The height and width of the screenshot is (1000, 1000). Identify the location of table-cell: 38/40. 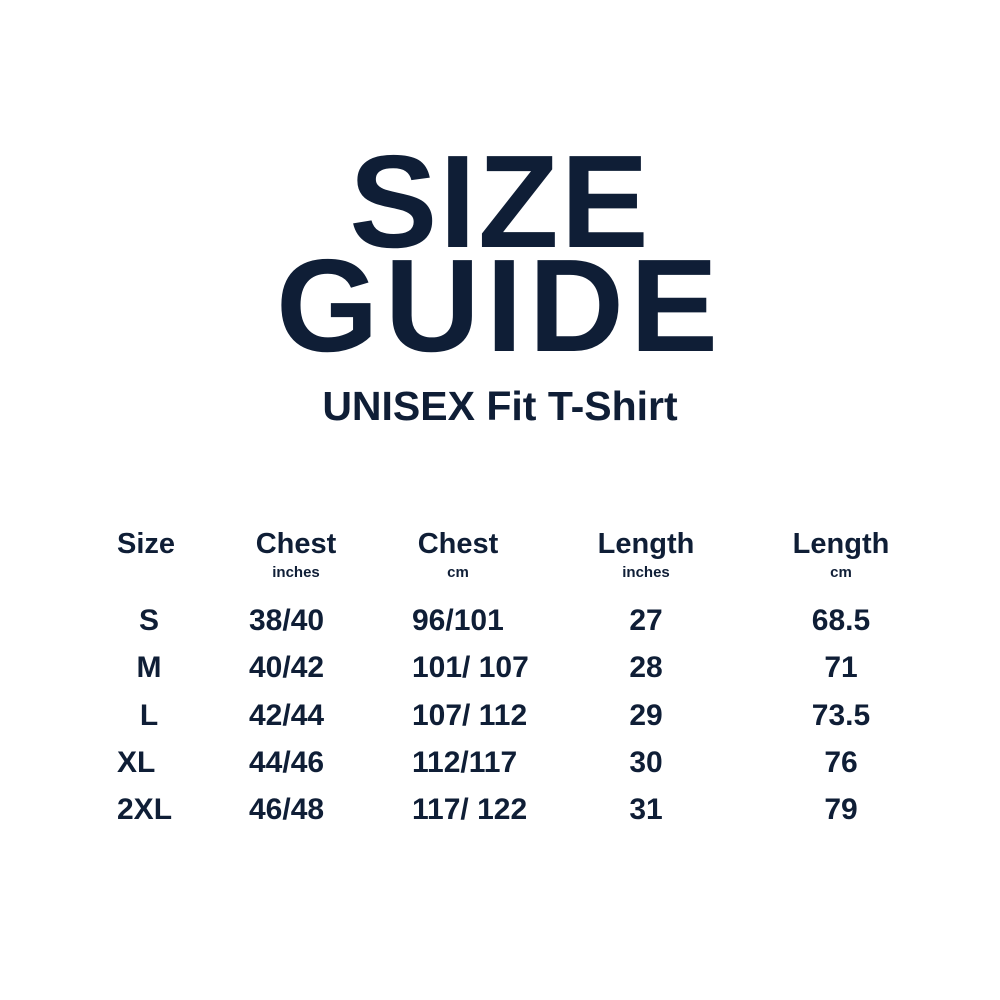
(287, 620).